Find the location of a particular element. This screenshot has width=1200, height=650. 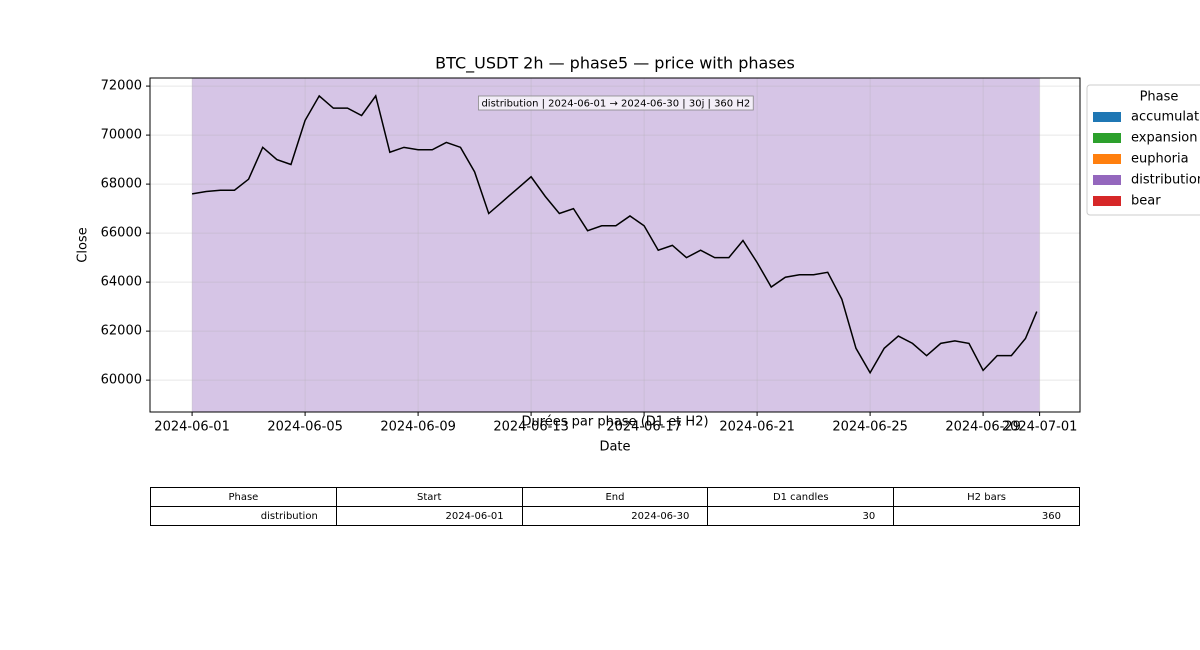

legend-label: bear is located at coordinates (1146, 201).